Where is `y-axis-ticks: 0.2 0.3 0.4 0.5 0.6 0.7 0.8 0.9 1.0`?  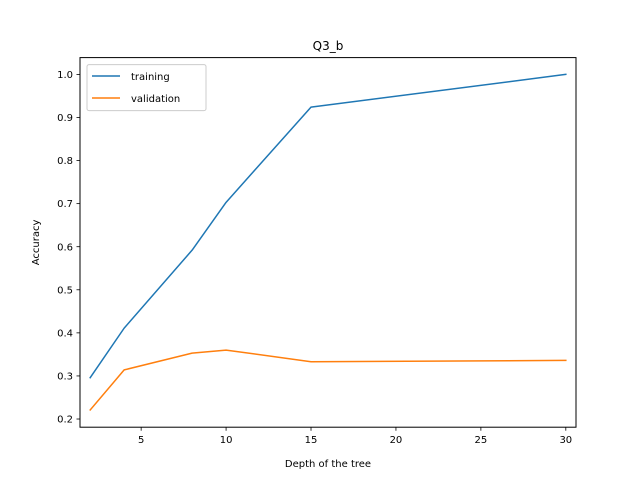
y-axis-ticks: 0.2 0.3 0.4 0.5 0.6 0.7 0.8 0.9 1.0 is located at coordinates (68, 248).